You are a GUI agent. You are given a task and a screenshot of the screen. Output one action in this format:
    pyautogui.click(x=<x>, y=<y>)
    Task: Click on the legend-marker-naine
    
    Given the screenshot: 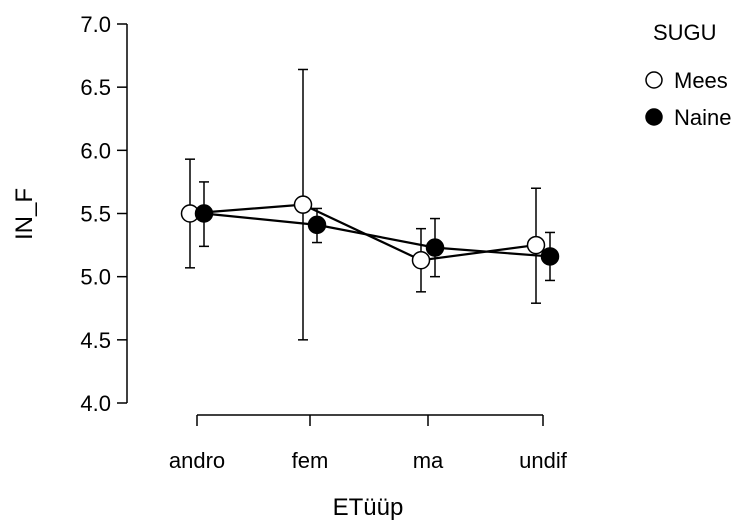 What is the action you would take?
    pyautogui.click(x=654, y=117)
    